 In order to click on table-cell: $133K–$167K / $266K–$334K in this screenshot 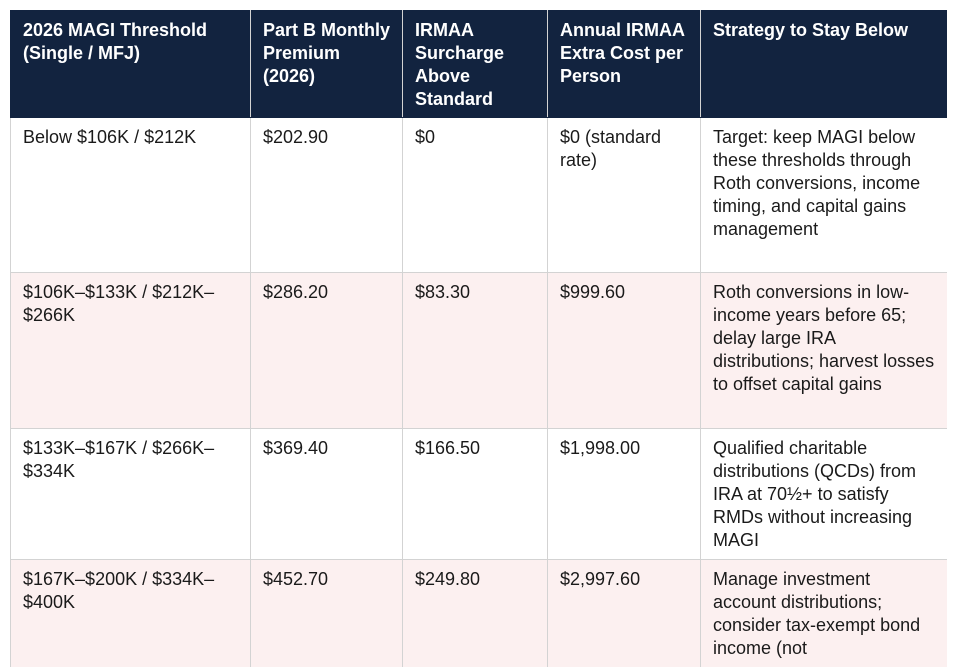, I will do `click(130, 494)`.